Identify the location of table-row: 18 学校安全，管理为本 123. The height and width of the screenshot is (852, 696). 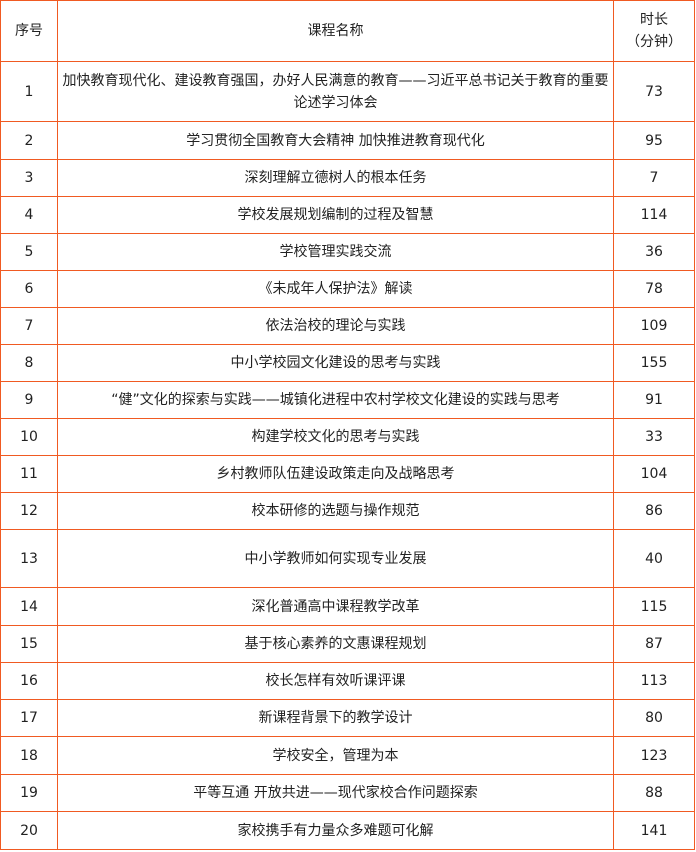
(347, 755).